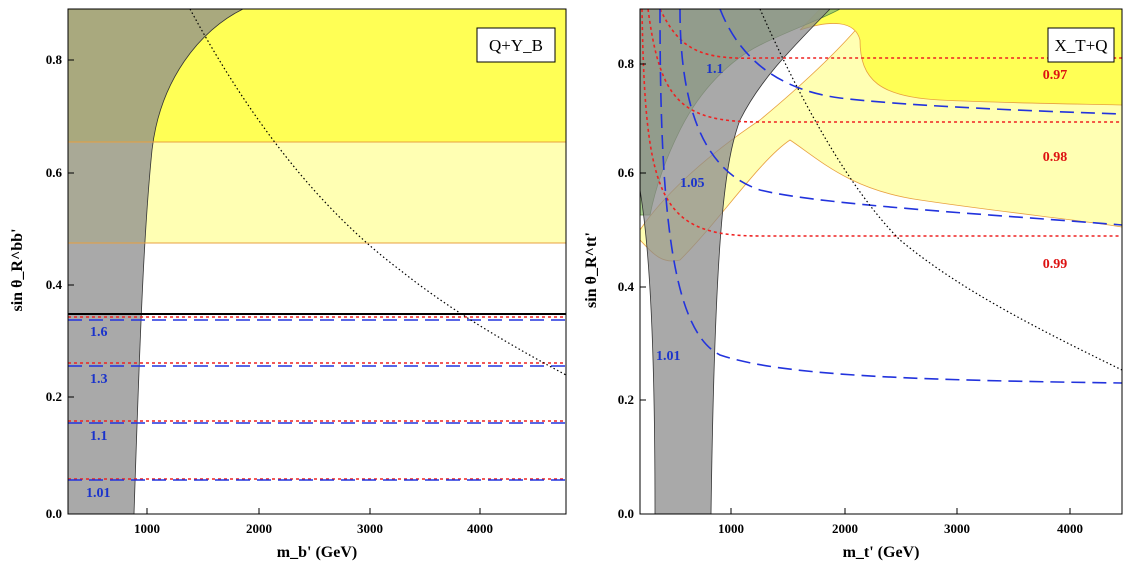 This screenshot has height=565, width=1131. What do you see at coordinates (54, 172) in the screenshot?
I see `left-y-tick-3: 0.6` at bounding box center [54, 172].